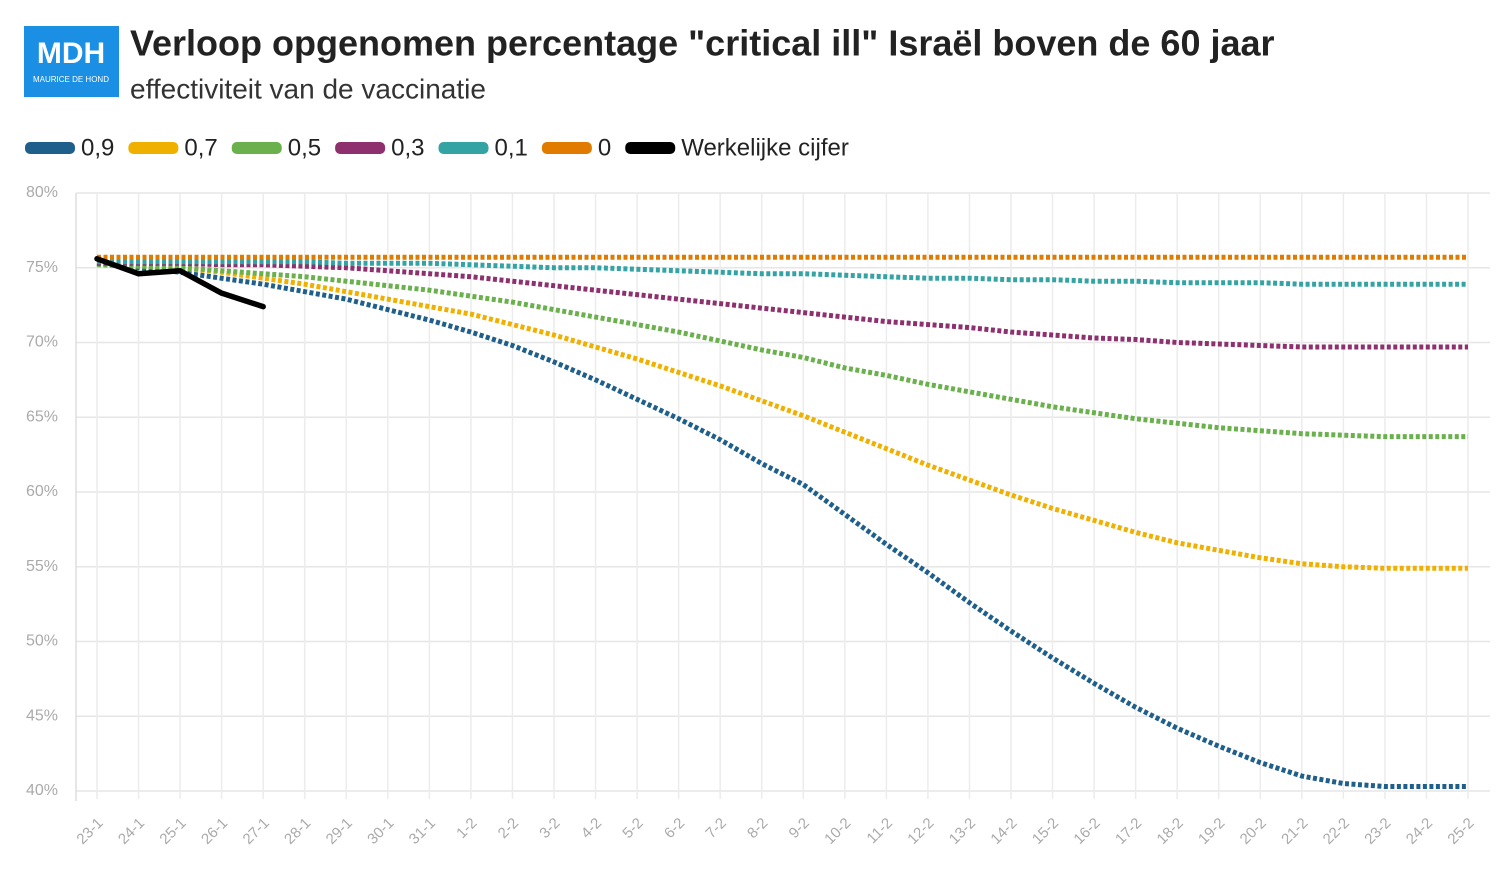  Describe the element at coordinates (962, 831) in the screenshot. I see `x-tick-label: 13-2` at that location.